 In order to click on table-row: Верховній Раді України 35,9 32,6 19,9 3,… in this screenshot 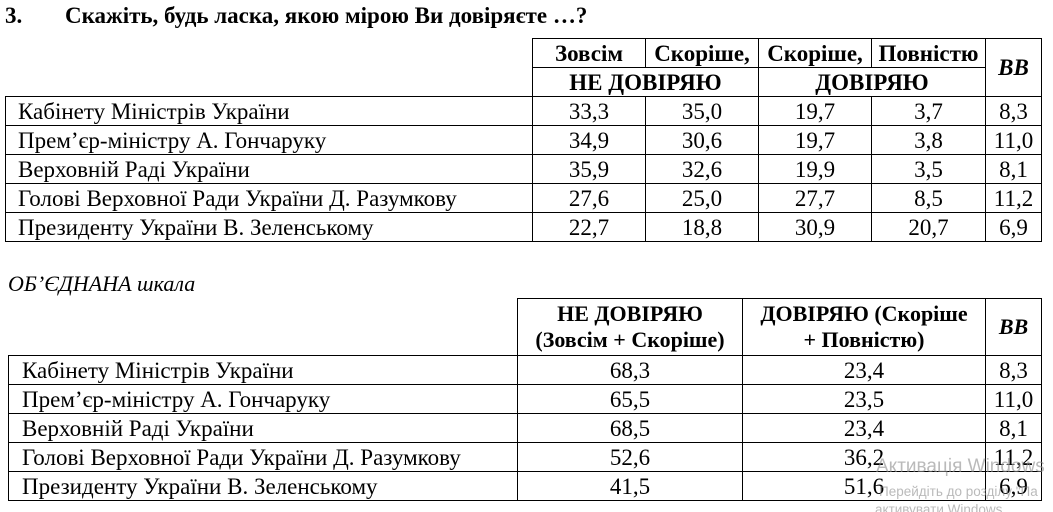, I will do `click(523, 169)`.